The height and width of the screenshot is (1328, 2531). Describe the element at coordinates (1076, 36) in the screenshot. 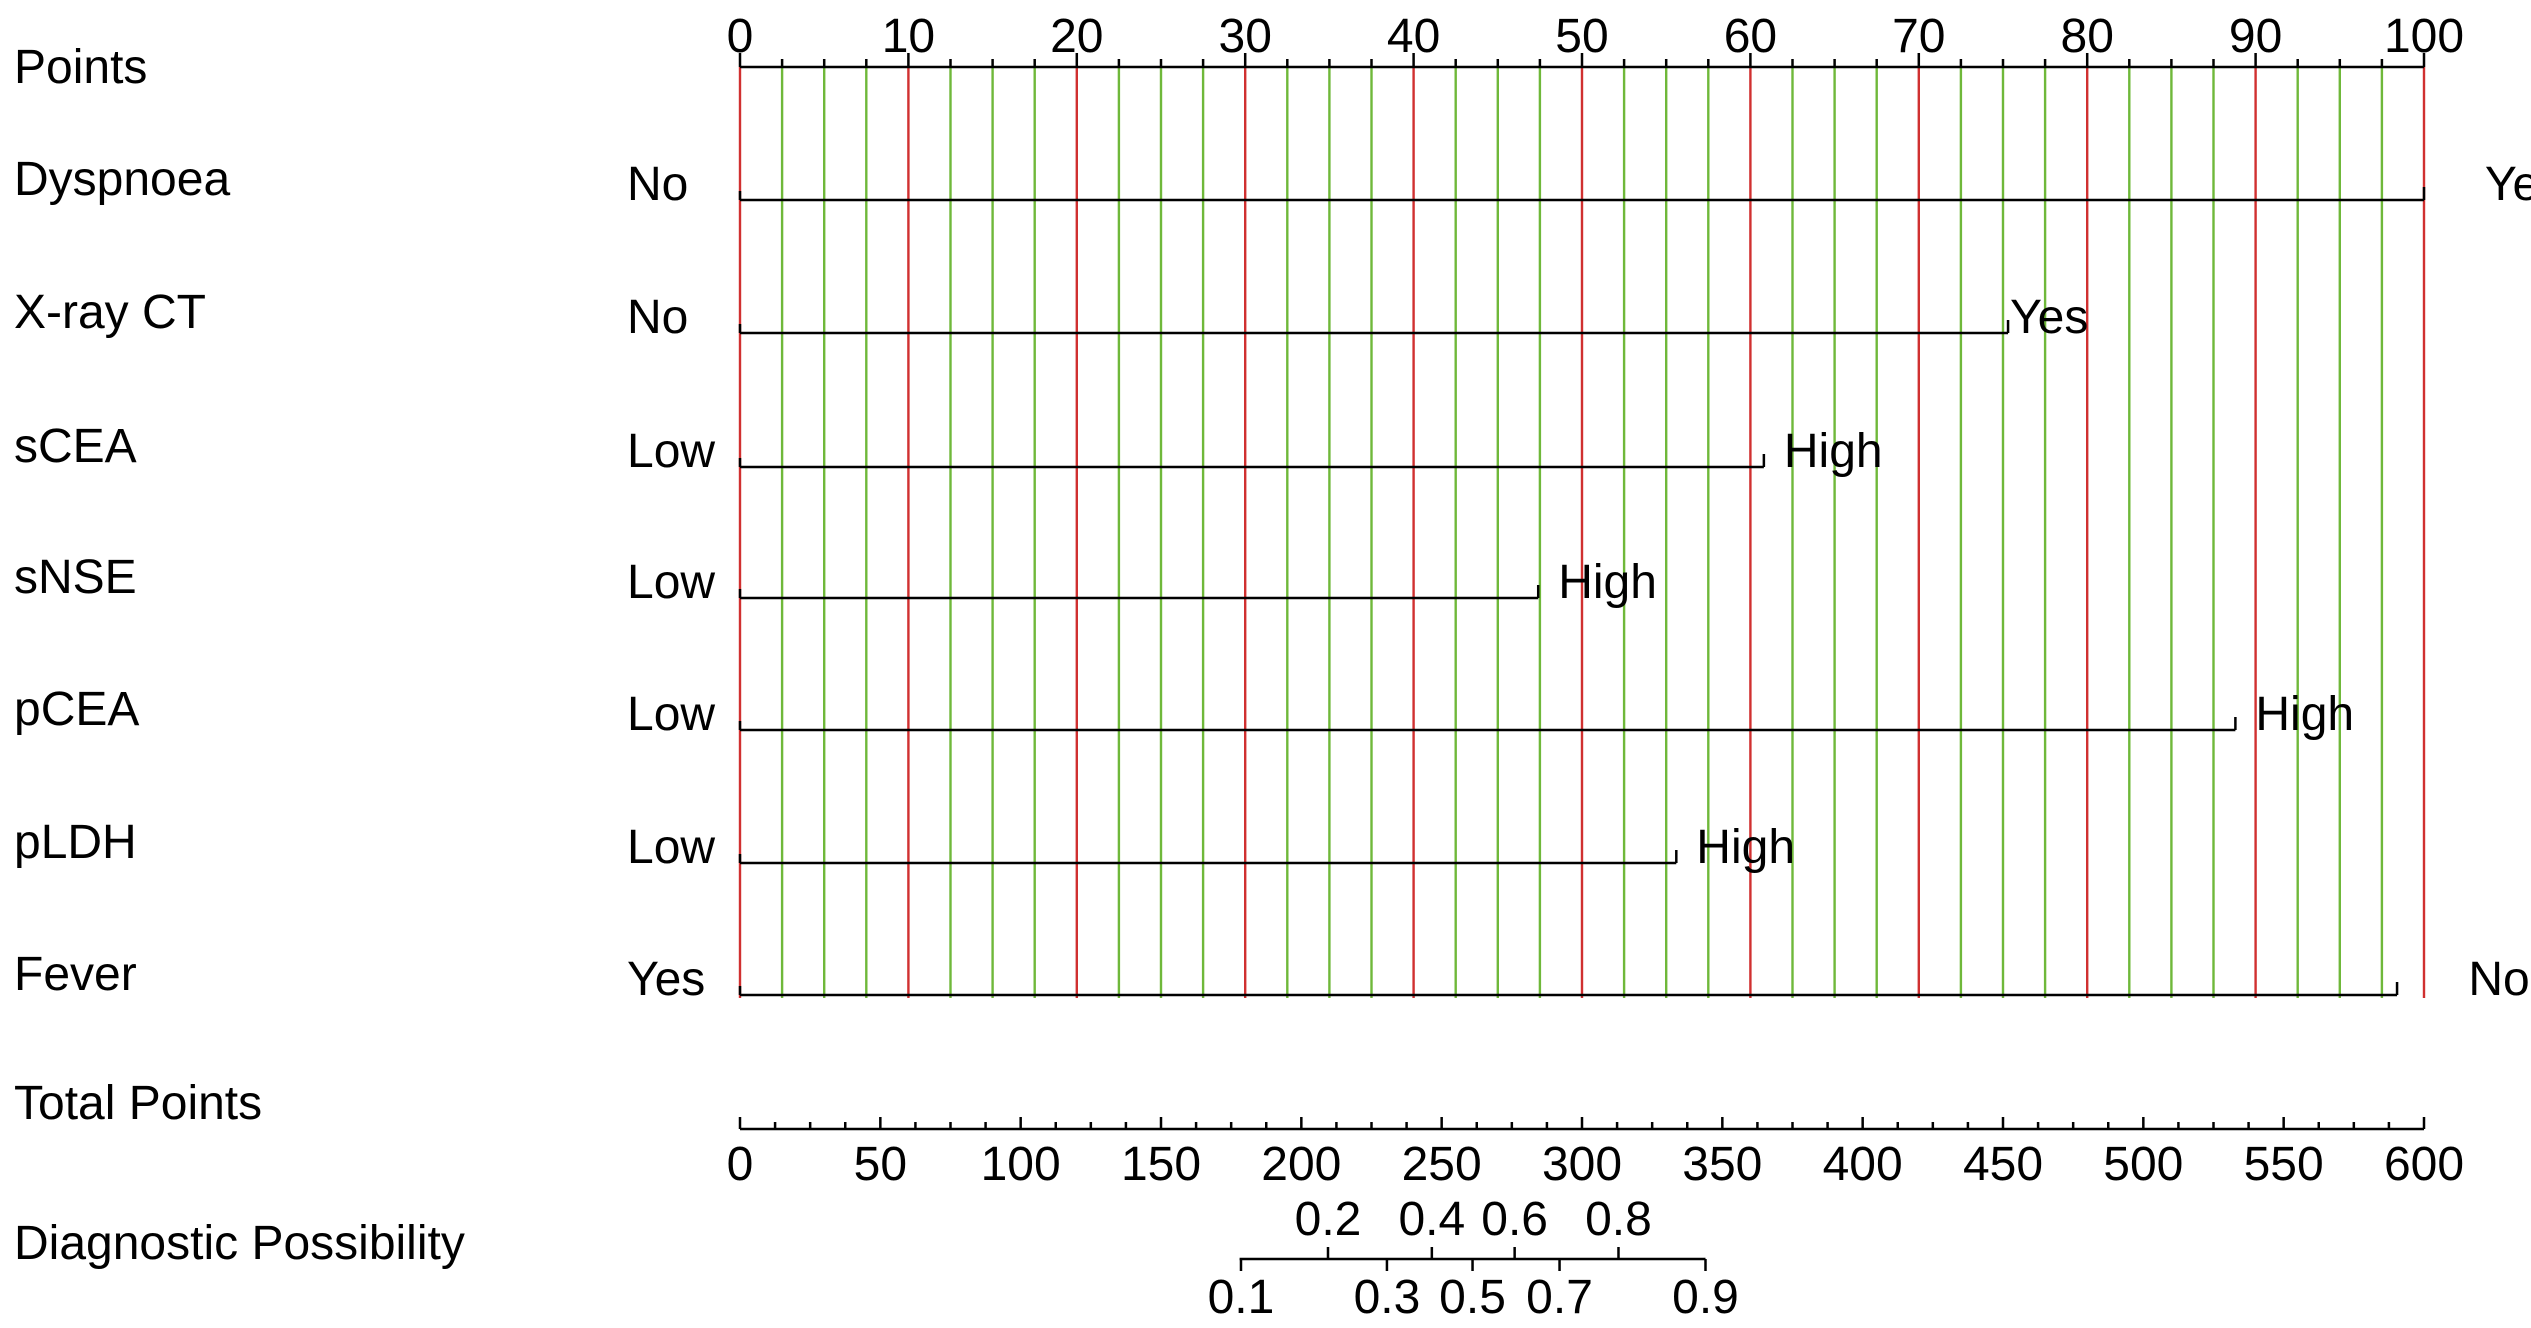

I see `points-axis-tick-label: 20` at that location.